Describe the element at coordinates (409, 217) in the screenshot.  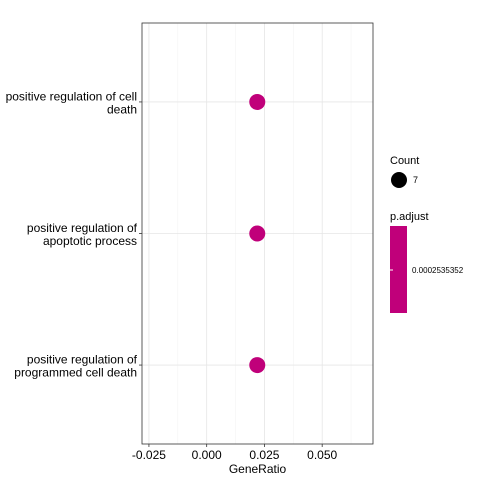
I see `legend-padjust-title: p.adjust` at that location.